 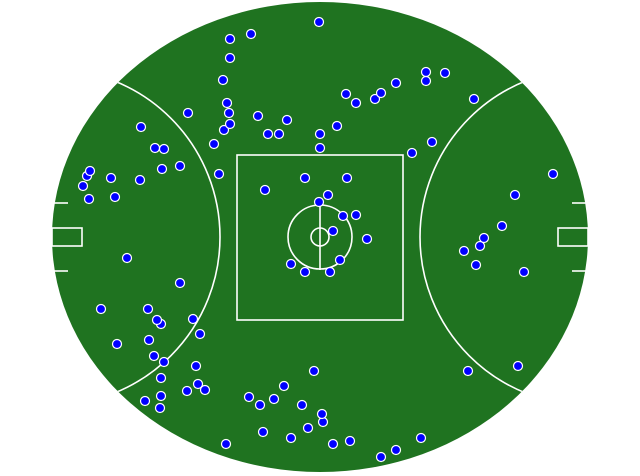 What do you see at coordinates (573, 237) in the screenshot?
I see `goal-square-right` at bounding box center [573, 237].